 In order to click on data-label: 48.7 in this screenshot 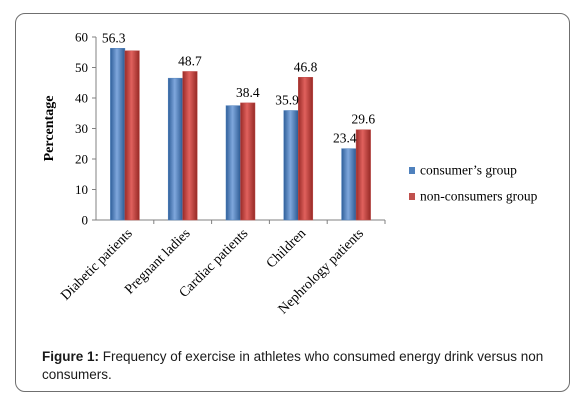, I will do `click(190, 60)`.